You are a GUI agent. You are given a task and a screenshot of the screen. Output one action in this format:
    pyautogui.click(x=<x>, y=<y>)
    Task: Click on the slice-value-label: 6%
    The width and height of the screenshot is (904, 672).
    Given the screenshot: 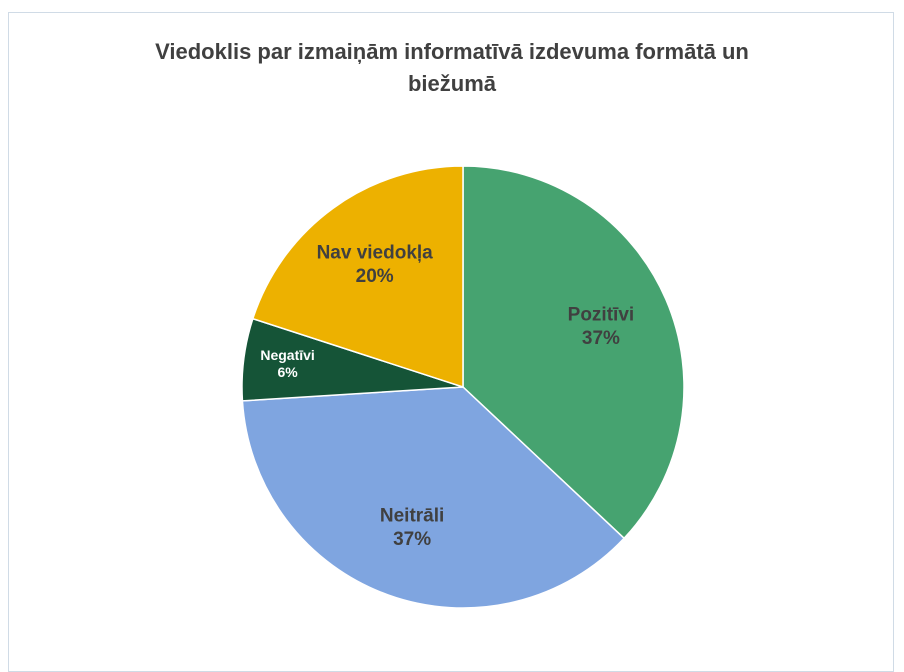 What is the action you would take?
    pyautogui.click(x=287, y=372)
    